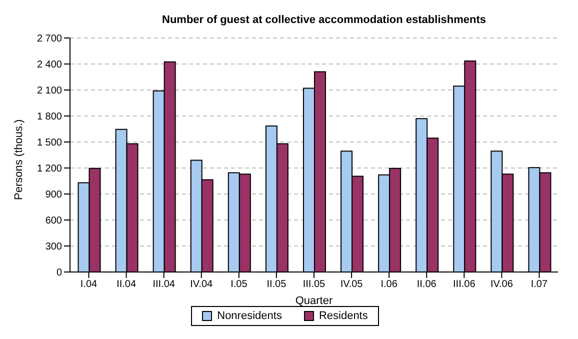 The height and width of the screenshot is (339, 578). Describe the element at coordinates (164, 284) in the screenshot. I see `x-tick-label: III.04` at that location.